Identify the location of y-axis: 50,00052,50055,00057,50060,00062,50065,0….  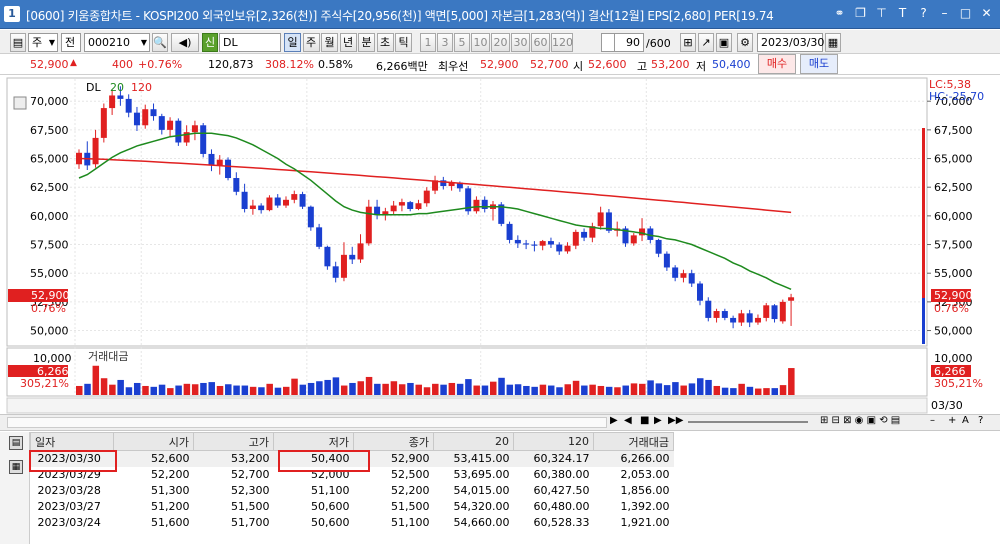
(950, 216).